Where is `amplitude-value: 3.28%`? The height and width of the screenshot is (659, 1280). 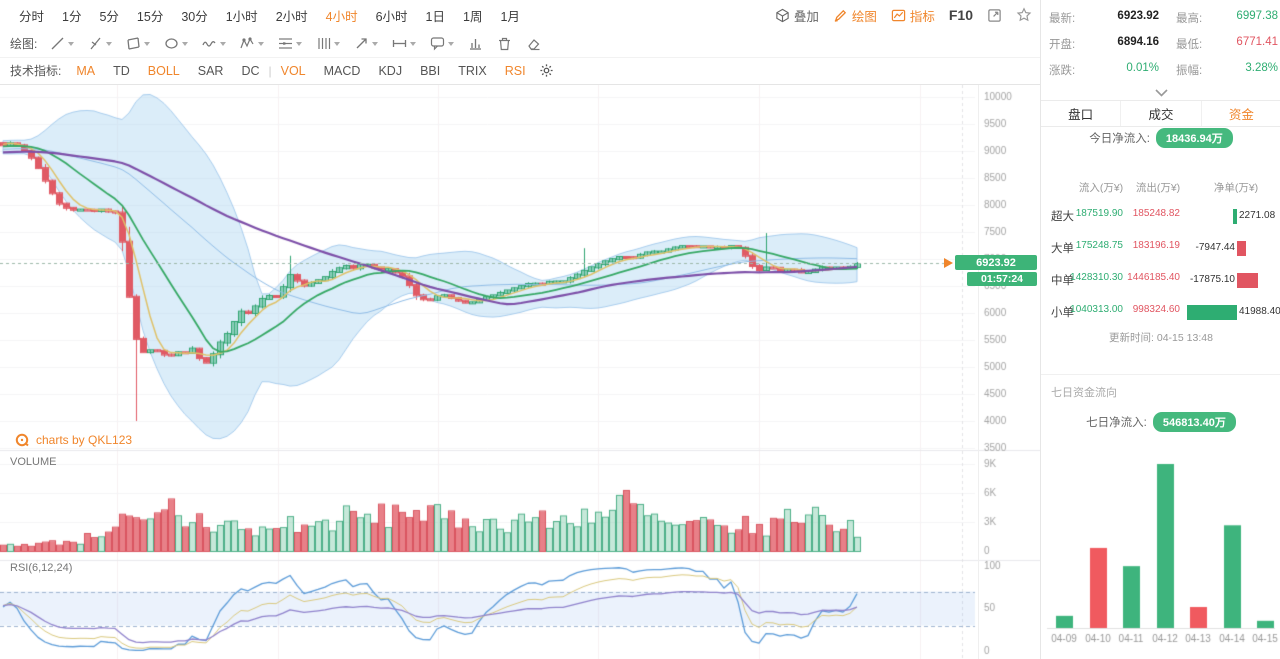
amplitude-value: 3.28% is located at coordinates (1261, 68).